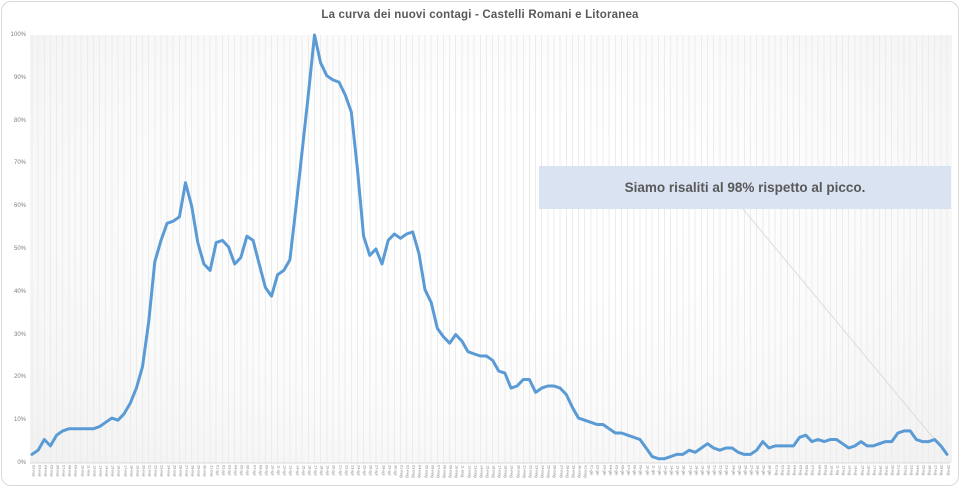 The image size is (960, 487). What do you see at coordinates (517, 471) in the screenshot?
I see `x-axis-tick-label: 20-mag` at bounding box center [517, 471].